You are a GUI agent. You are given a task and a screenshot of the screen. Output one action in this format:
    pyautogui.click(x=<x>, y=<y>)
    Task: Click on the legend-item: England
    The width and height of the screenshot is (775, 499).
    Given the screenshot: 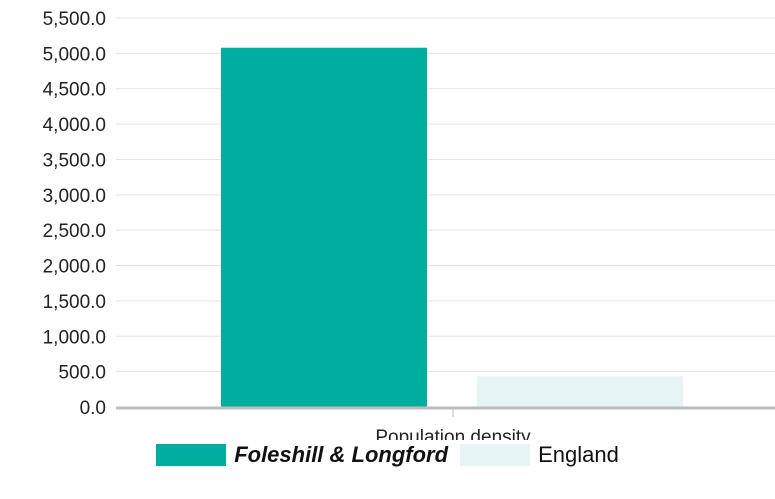 What is the action you would take?
    pyautogui.click(x=539, y=455)
    